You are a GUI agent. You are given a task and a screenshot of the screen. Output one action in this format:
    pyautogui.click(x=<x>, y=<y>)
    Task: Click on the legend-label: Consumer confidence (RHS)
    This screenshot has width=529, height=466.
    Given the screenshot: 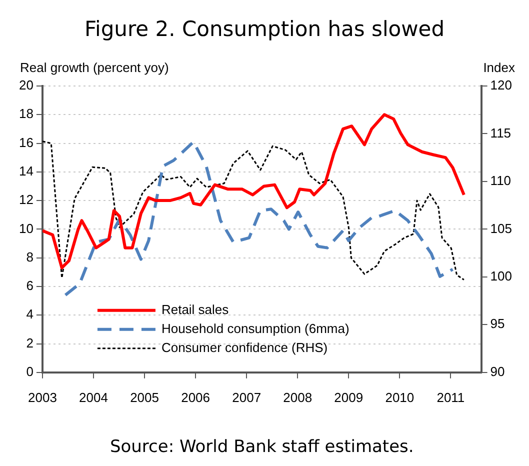 What is the action you would take?
    pyautogui.click(x=244, y=347)
    